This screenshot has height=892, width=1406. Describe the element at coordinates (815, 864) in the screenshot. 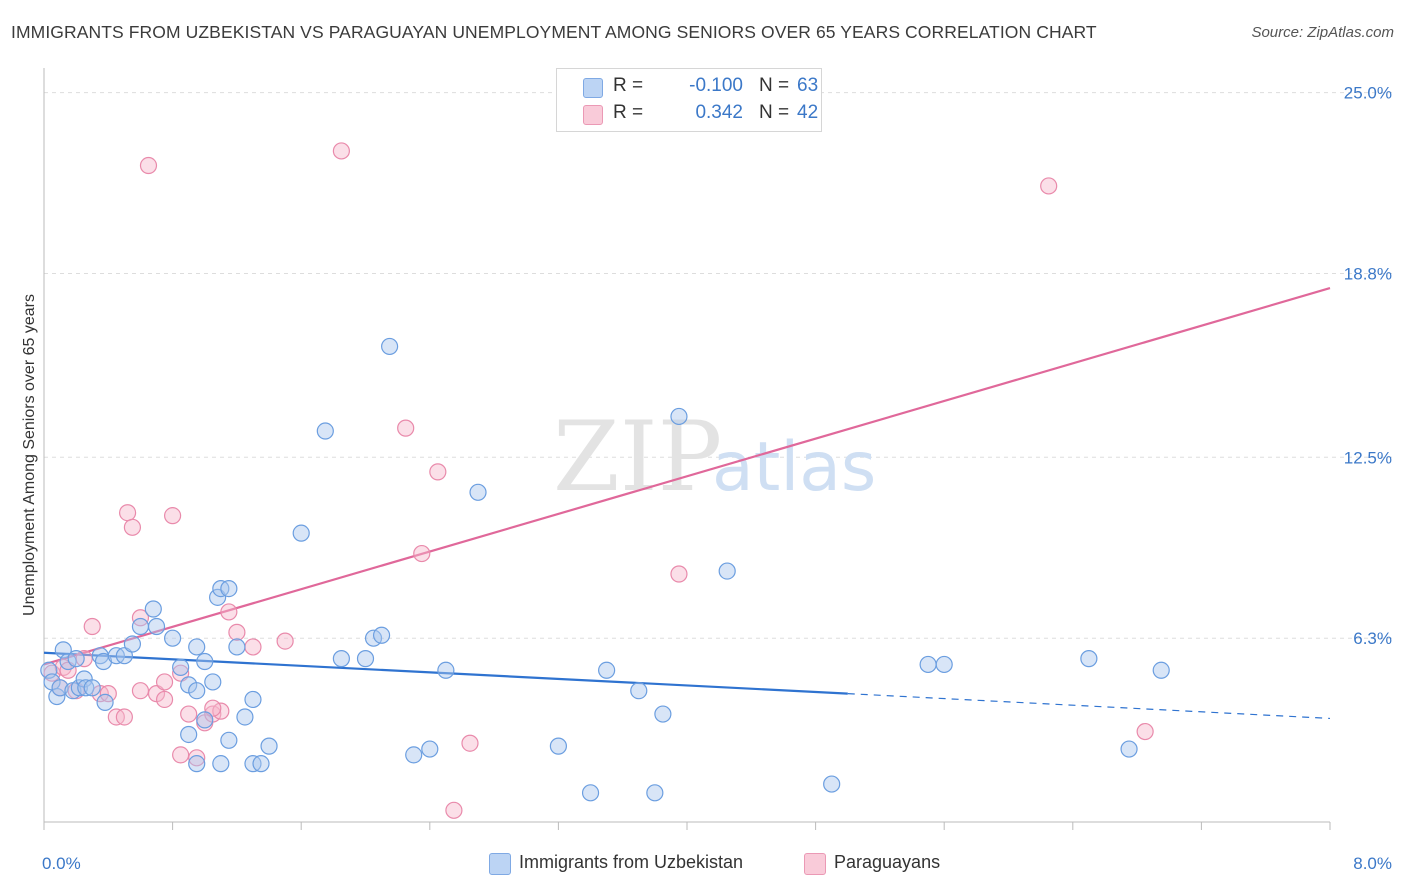

I see `bottom-legend-swatch-pink` at that location.